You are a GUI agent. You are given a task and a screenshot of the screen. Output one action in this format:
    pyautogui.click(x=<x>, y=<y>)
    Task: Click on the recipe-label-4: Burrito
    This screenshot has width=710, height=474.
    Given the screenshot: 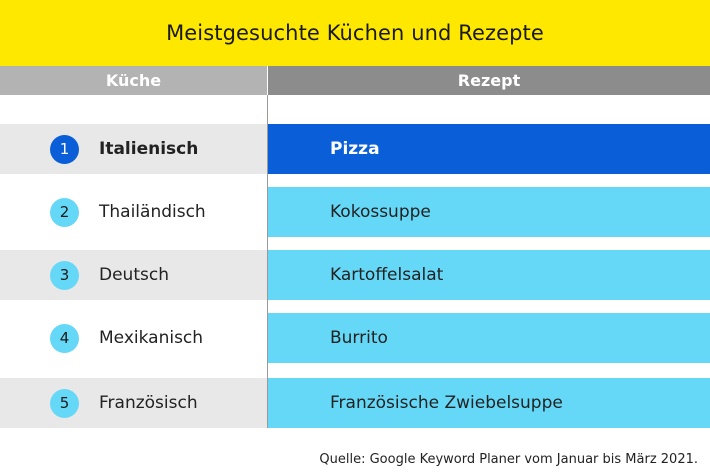 What is the action you would take?
    pyautogui.click(x=359, y=338)
    